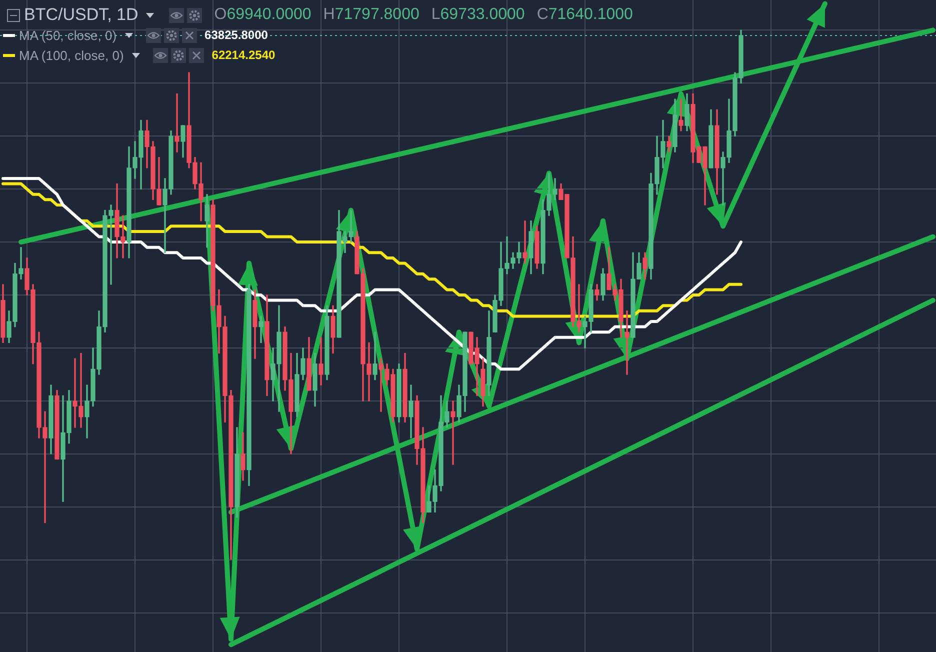 The height and width of the screenshot is (652, 936). What do you see at coordinates (478, 15) in the screenshot?
I see `text: L69733.0000` at bounding box center [478, 15].